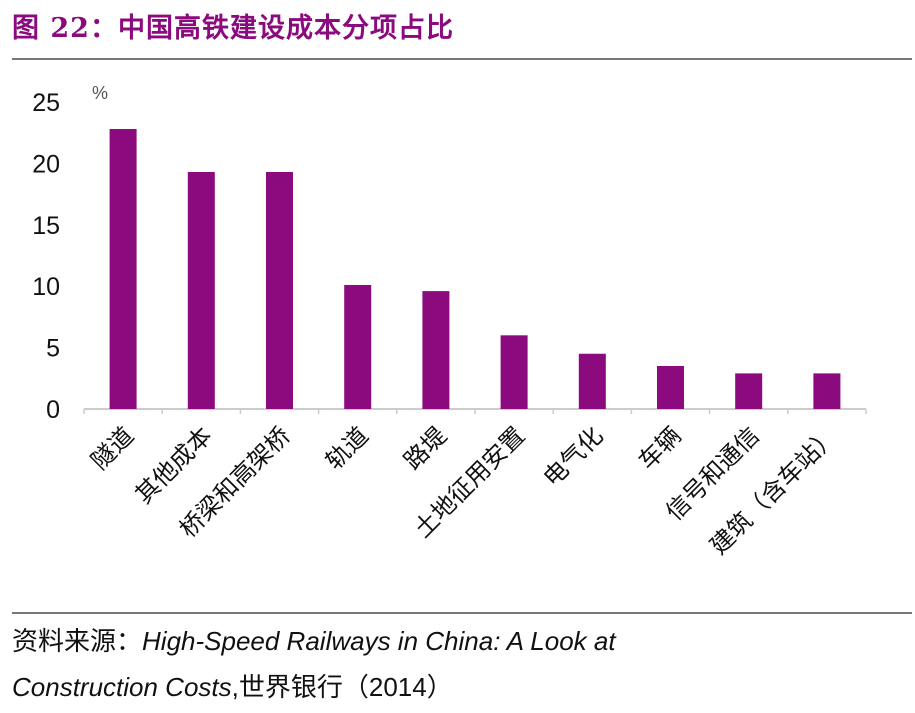 The height and width of the screenshot is (713, 915). I want to click on y-tick-label: 0, so click(53, 410).